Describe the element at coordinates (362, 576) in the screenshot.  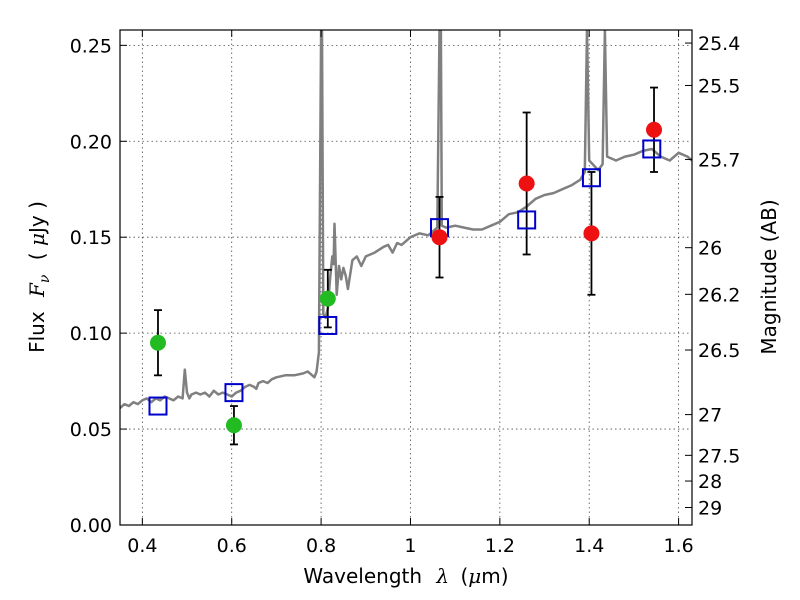
I see `x-axis-label-text: Wavelength` at that location.